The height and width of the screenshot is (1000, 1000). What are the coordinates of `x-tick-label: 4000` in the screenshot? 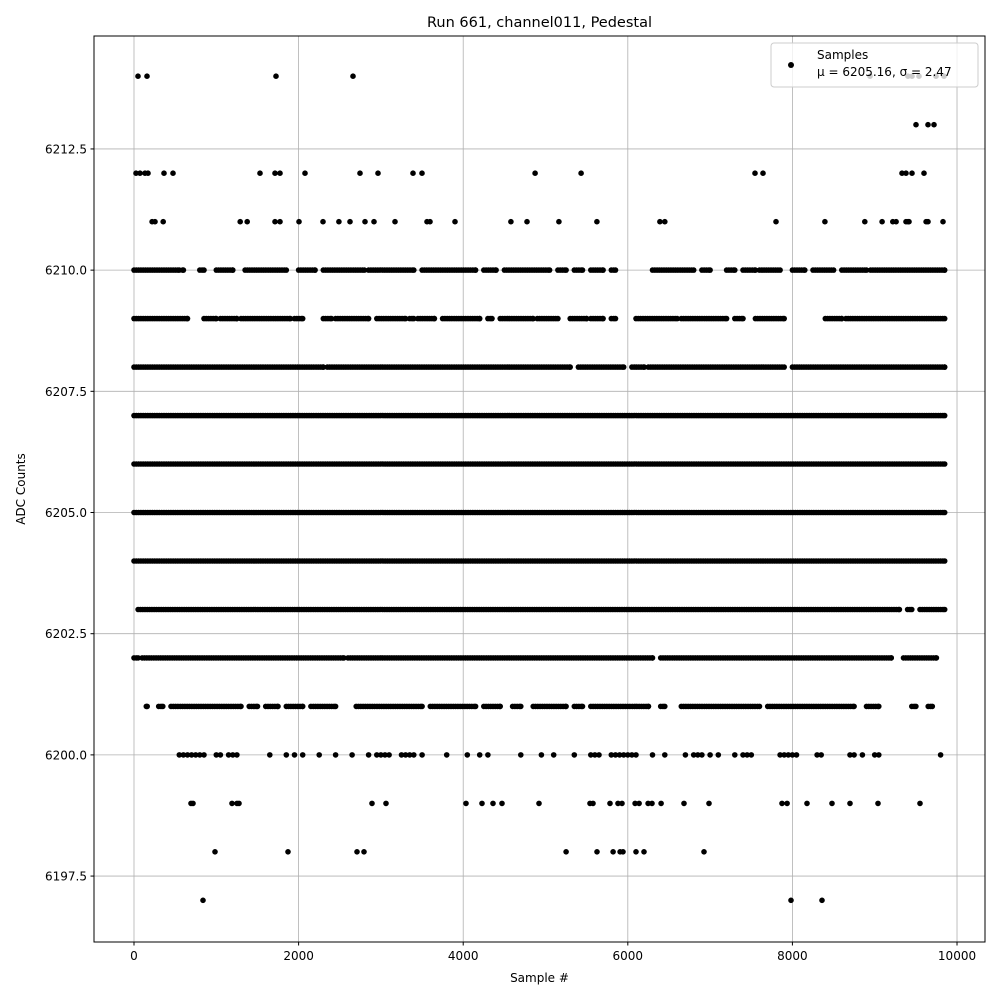 It's located at (463, 956).